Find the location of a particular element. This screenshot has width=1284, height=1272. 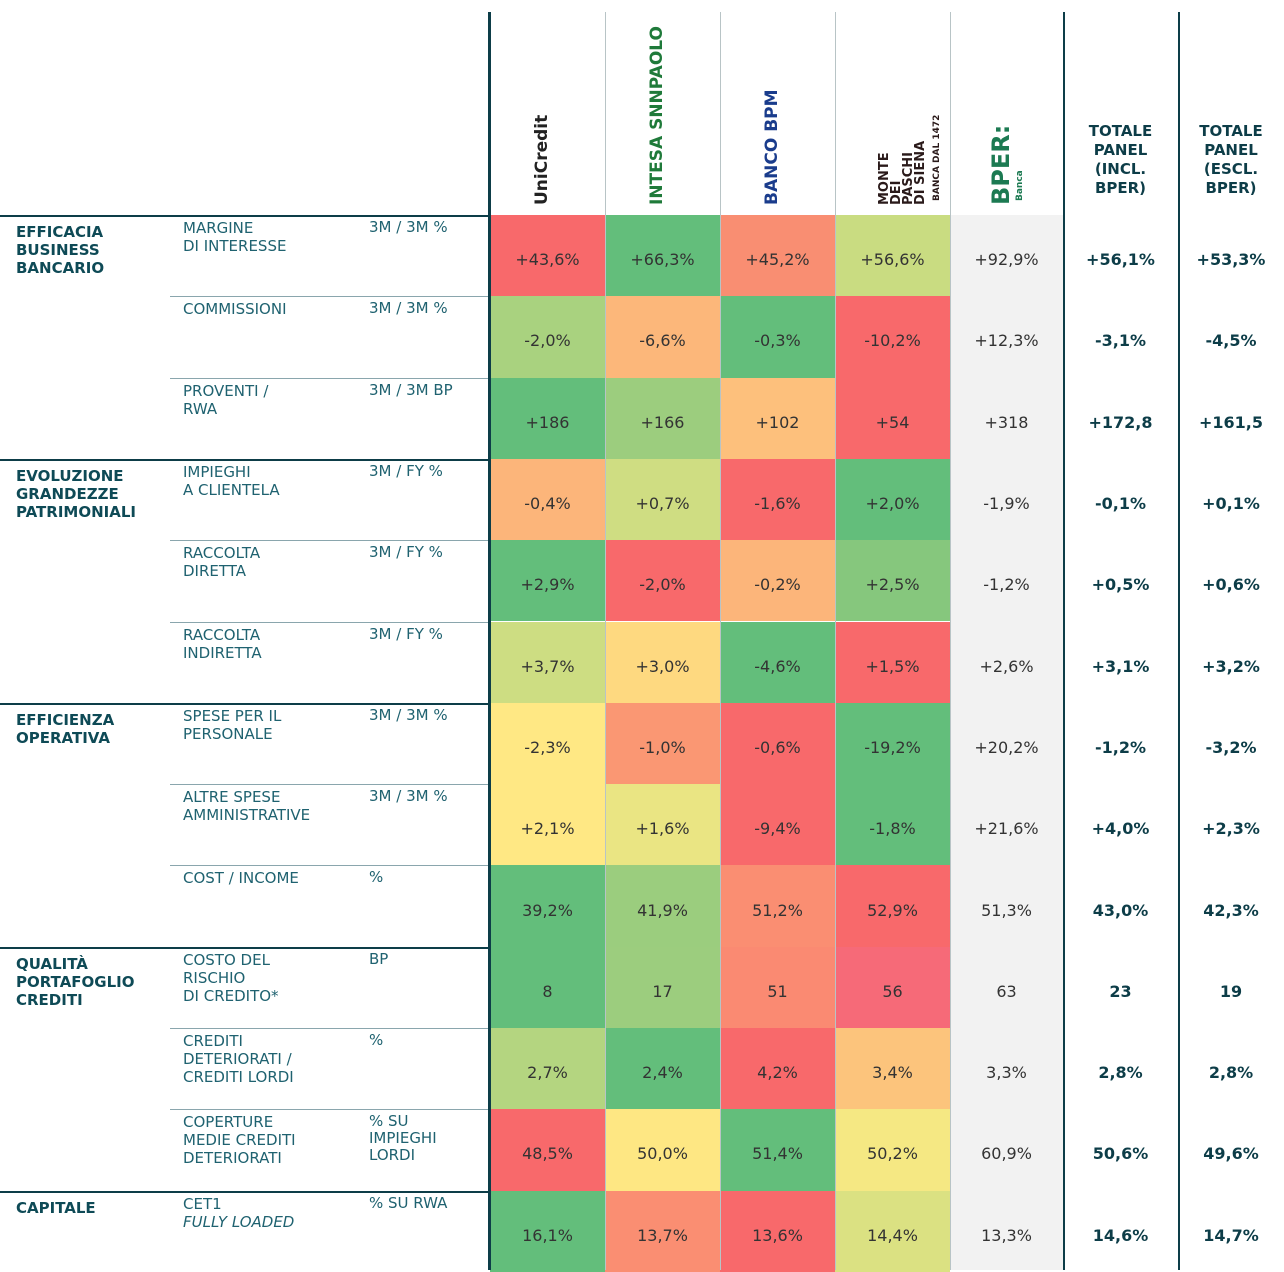

value-cell: +3,0% is located at coordinates (662, 662).